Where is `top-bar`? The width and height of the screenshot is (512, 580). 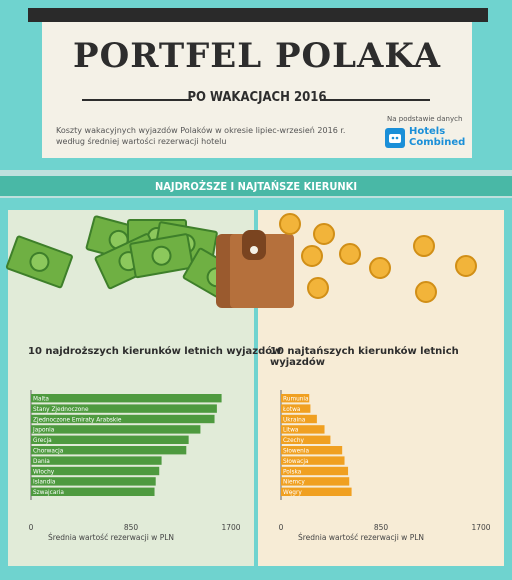 top-bar is located at coordinates (258, 15).